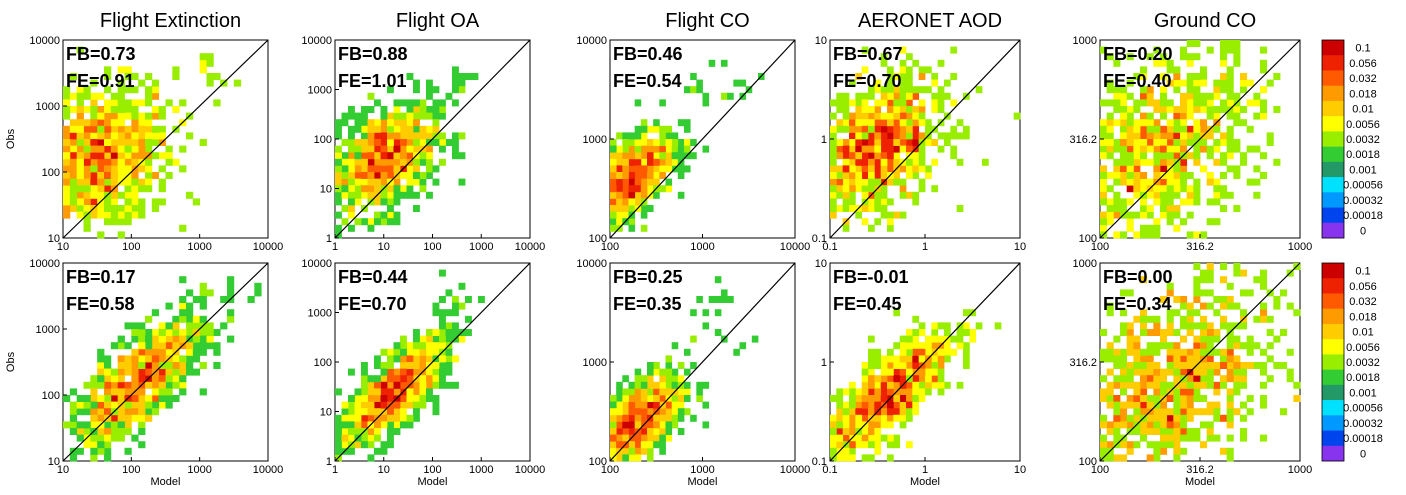  I want to click on x-tick-label: 0.1, so click(829, 247).